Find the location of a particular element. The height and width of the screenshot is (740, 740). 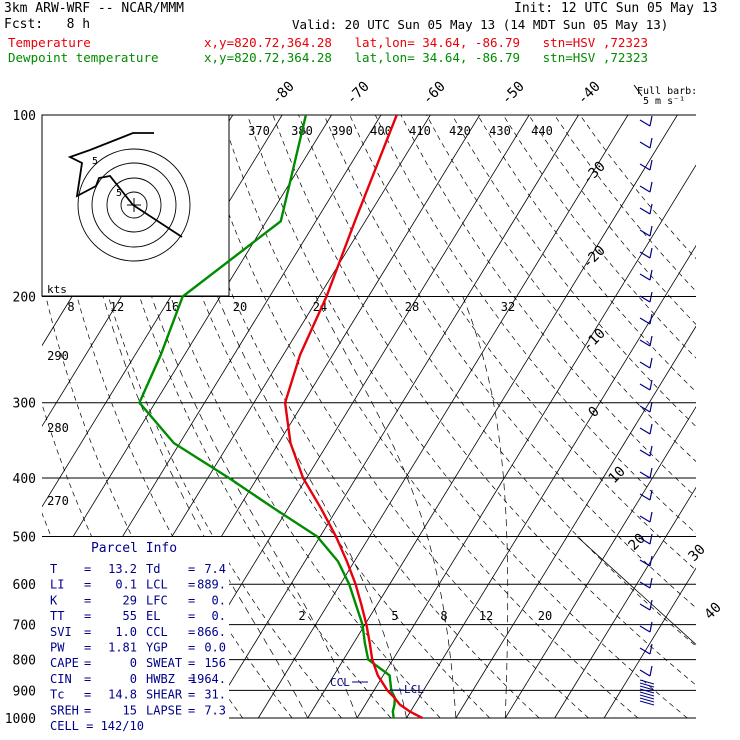

isotherm-label: 40 is located at coordinates (713, 611).